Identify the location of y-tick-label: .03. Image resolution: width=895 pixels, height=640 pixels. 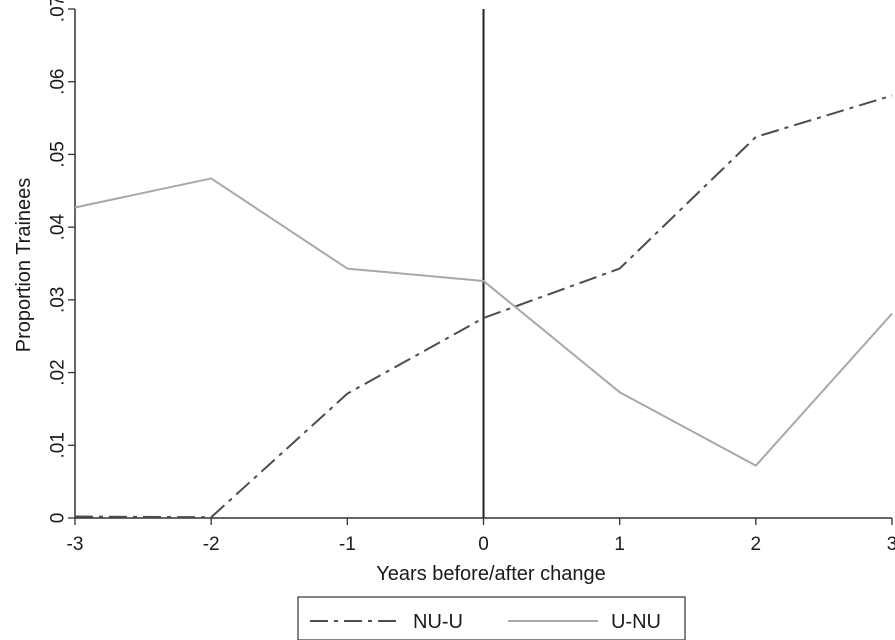
(58, 300).